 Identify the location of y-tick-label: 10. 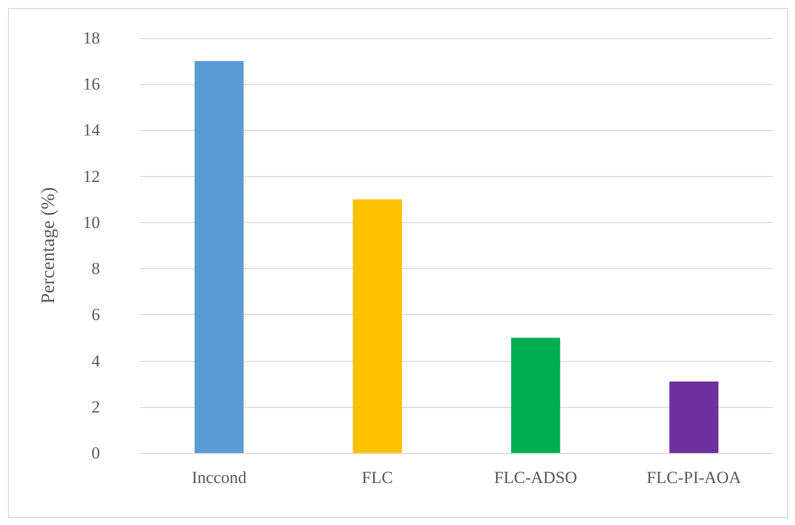
(91, 222).